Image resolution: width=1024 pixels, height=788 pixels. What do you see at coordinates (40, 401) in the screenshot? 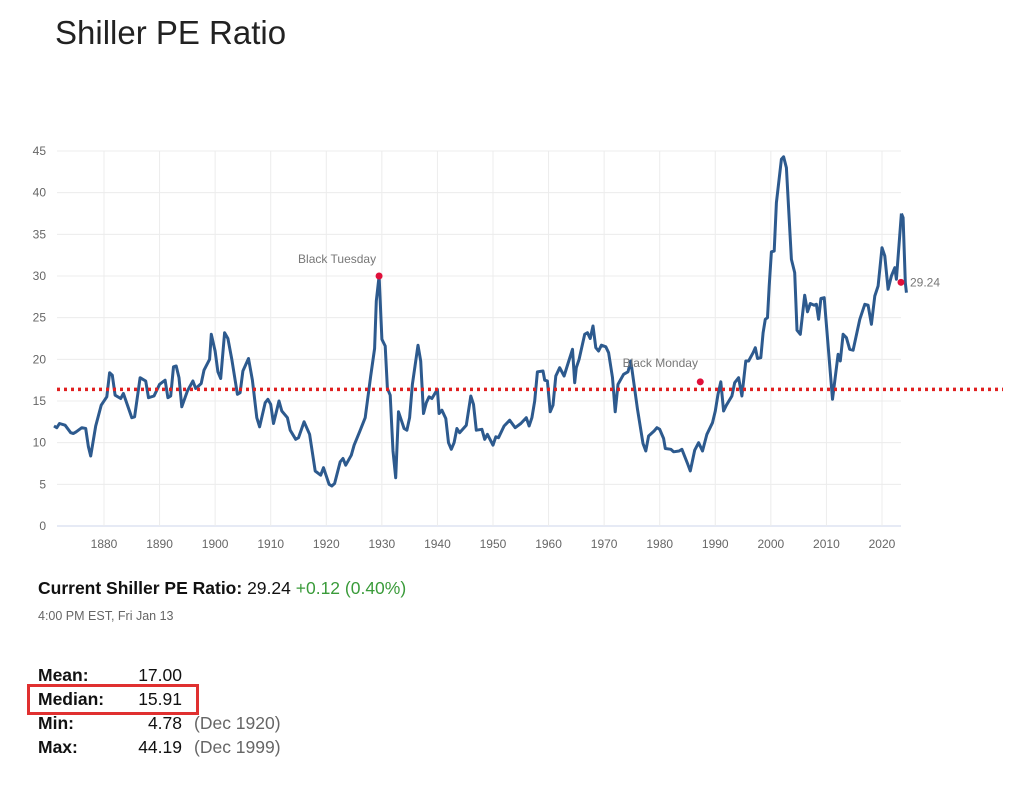
I see `y-tick-label: 15` at bounding box center [40, 401].